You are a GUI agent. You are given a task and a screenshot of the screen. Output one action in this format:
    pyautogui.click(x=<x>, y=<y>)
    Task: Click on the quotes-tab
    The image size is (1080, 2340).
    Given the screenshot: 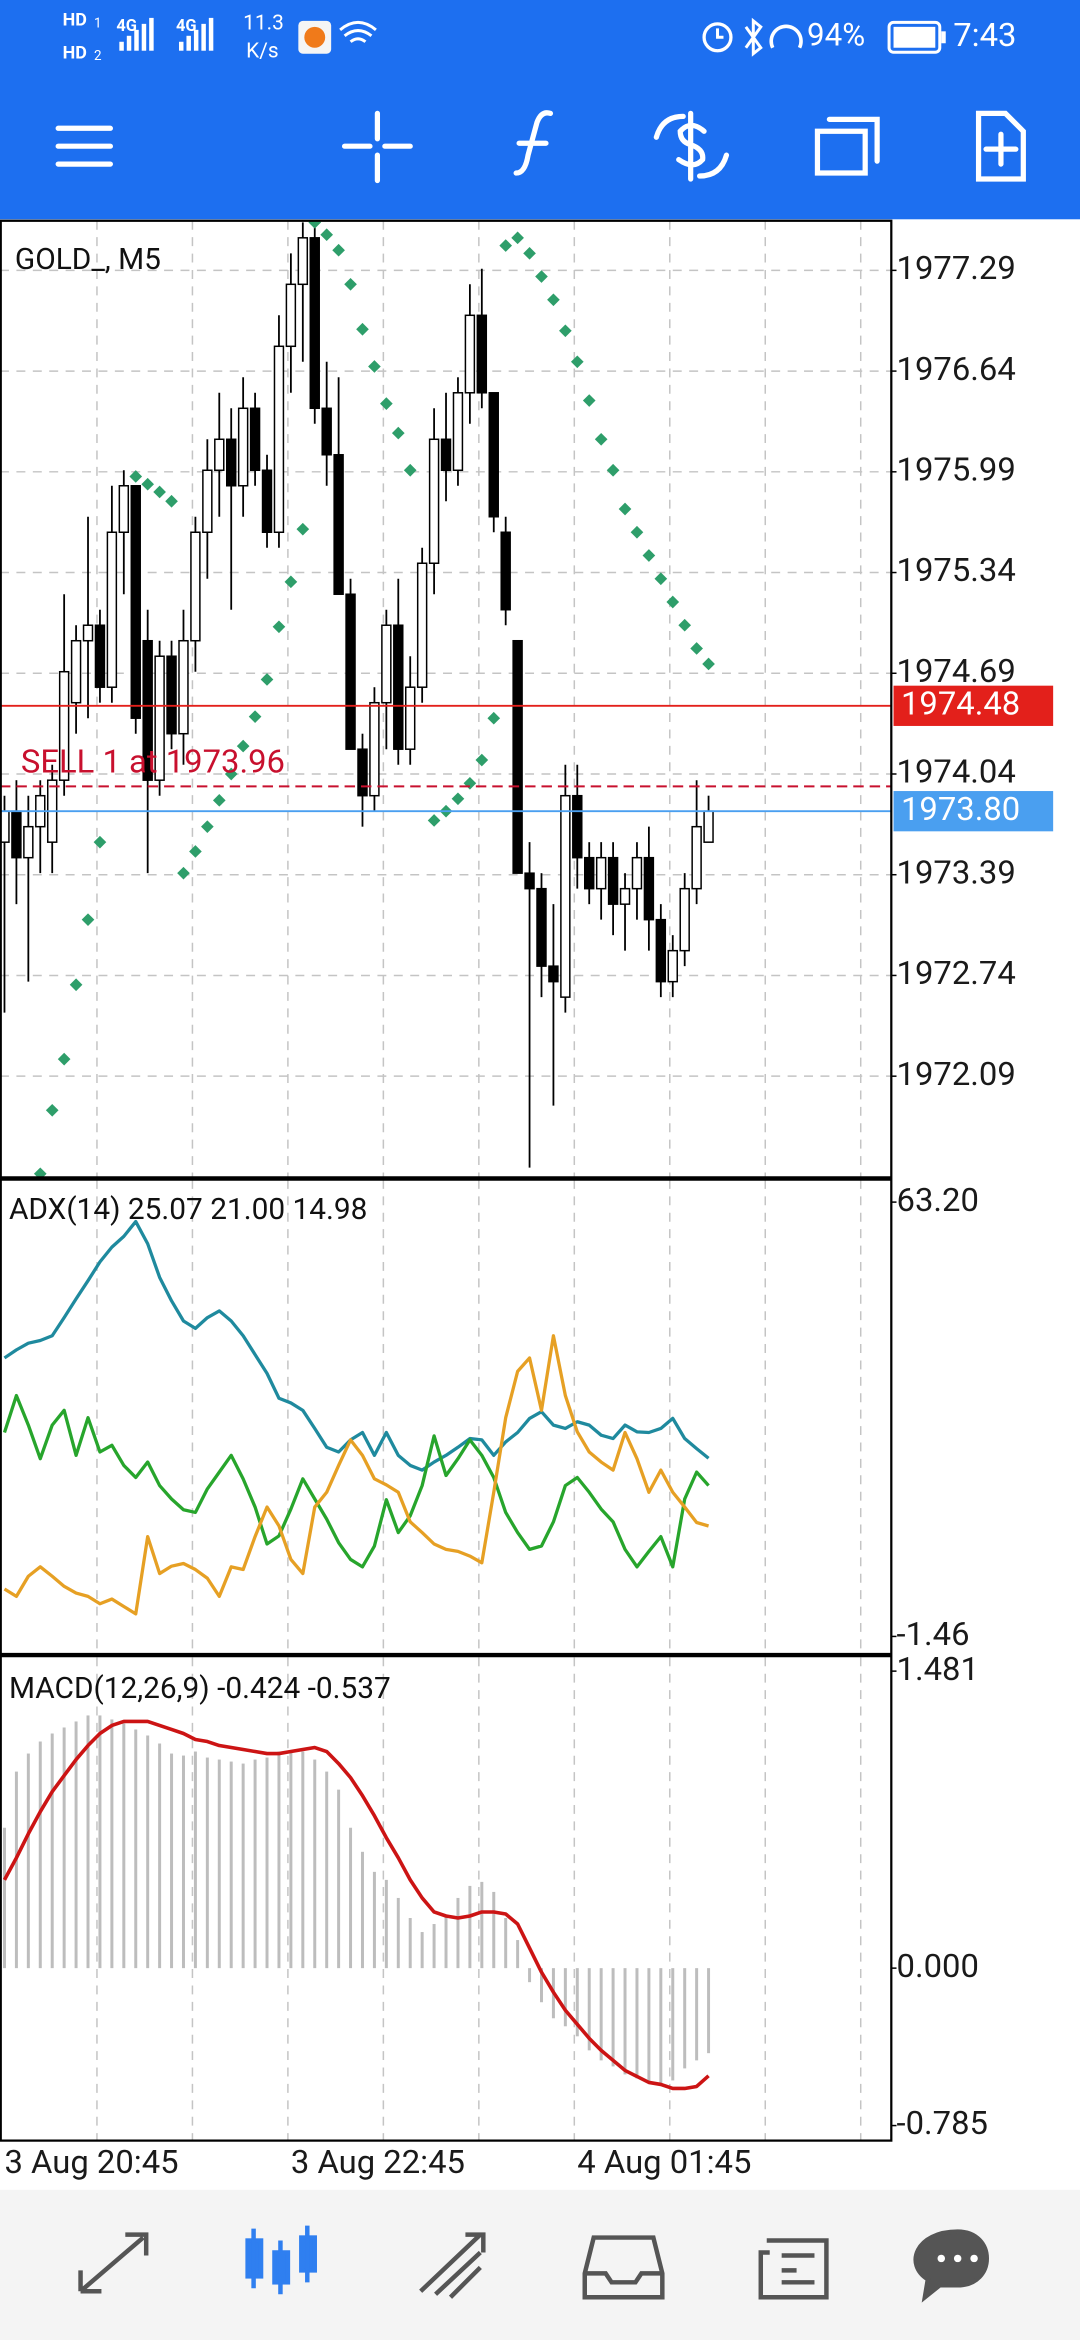 What is the action you would take?
    pyautogui.click(x=113, y=2263)
    